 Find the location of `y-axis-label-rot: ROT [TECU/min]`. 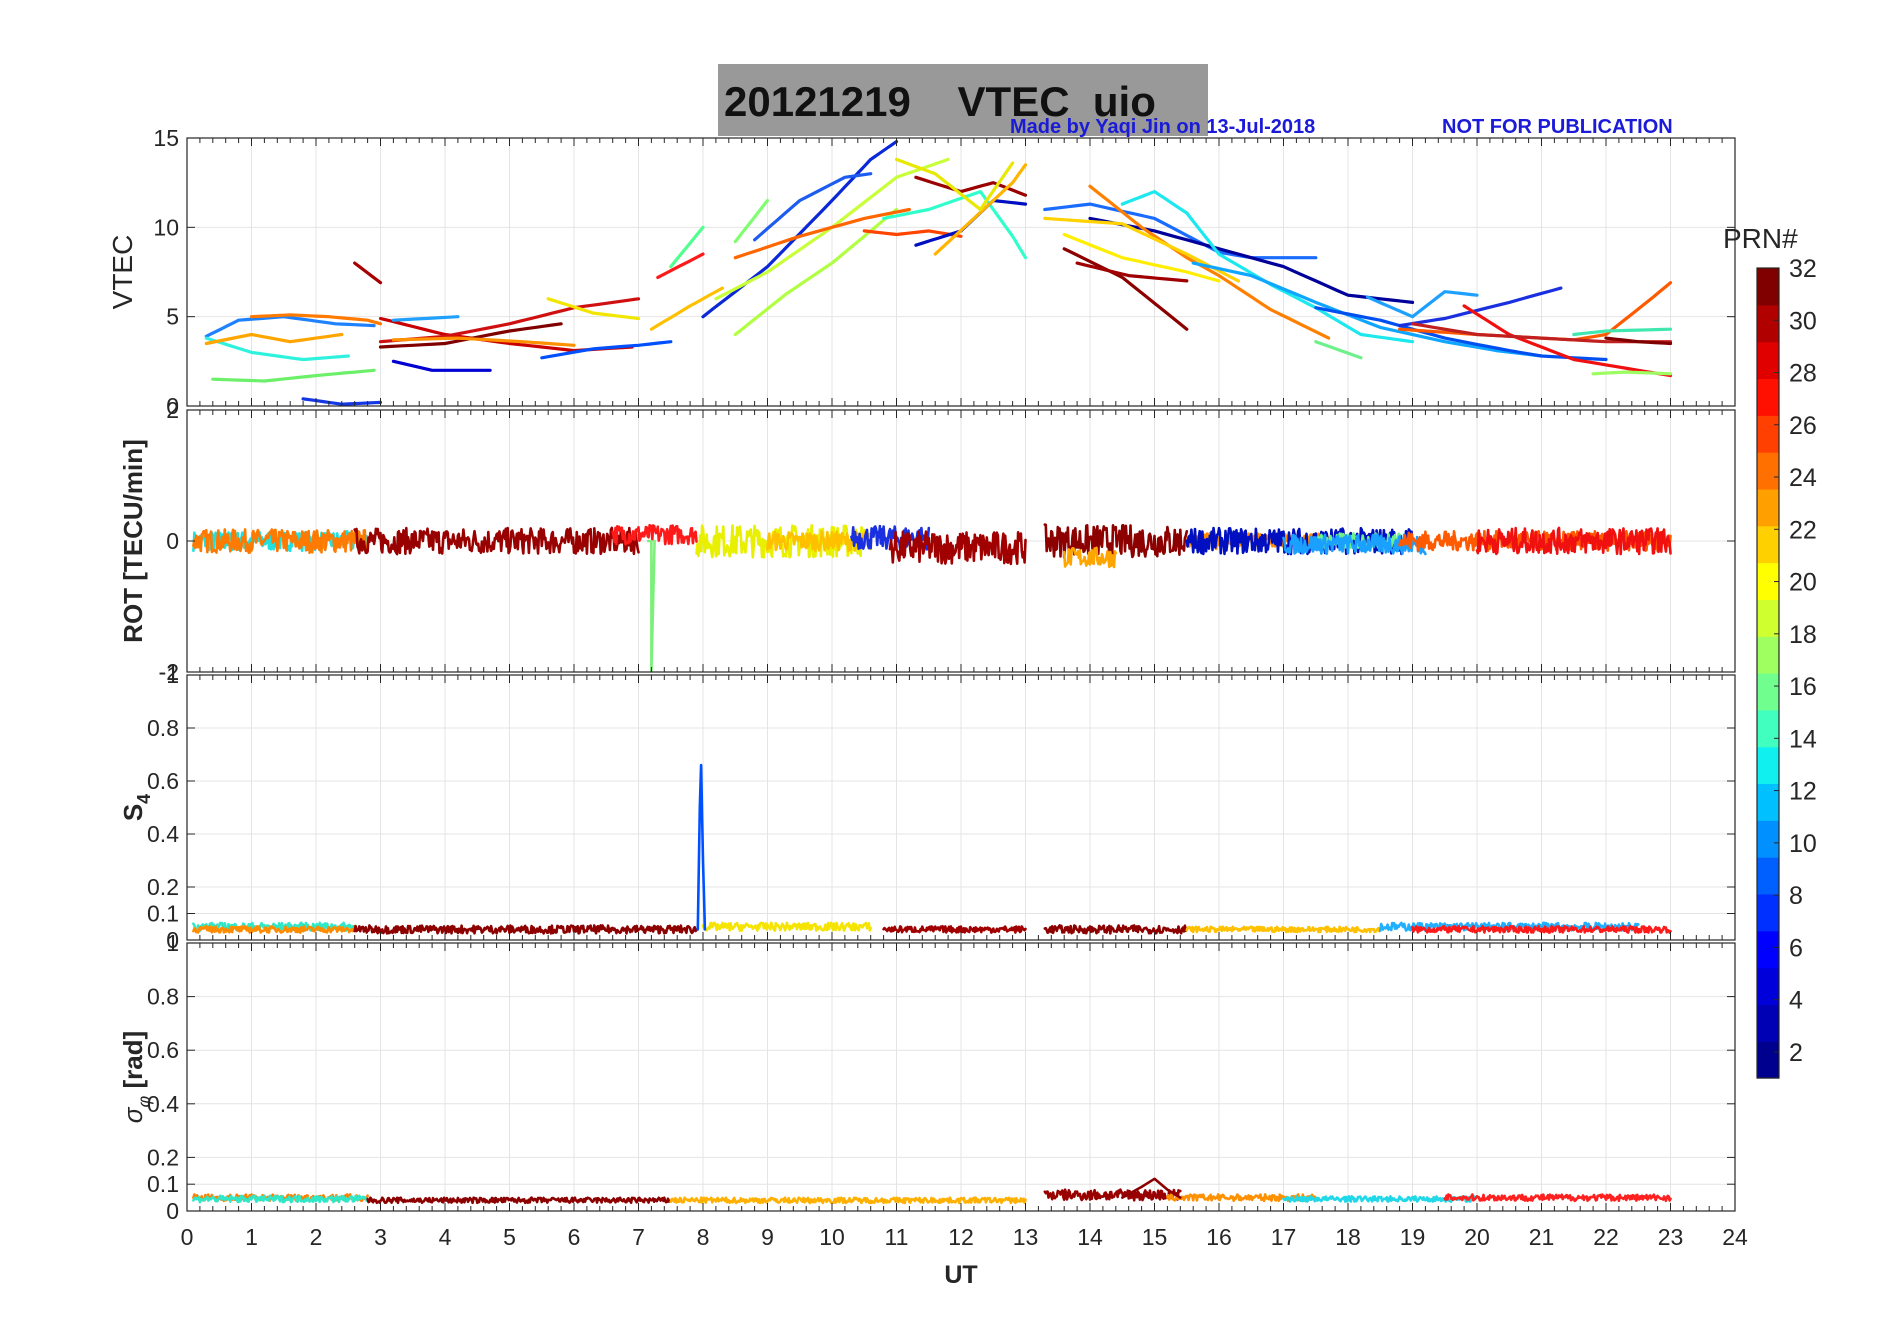

y-axis-label-rot: ROT [TECU/min] is located at coordinates (133, 541).